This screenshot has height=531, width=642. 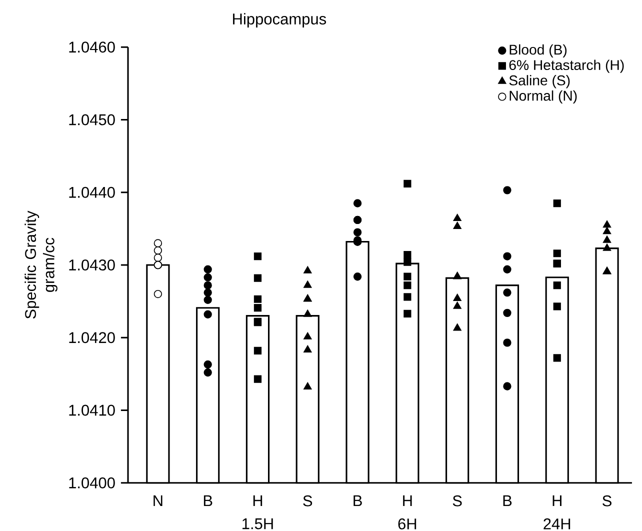 I want to click on text: 6H, so click(x=407, y=524).